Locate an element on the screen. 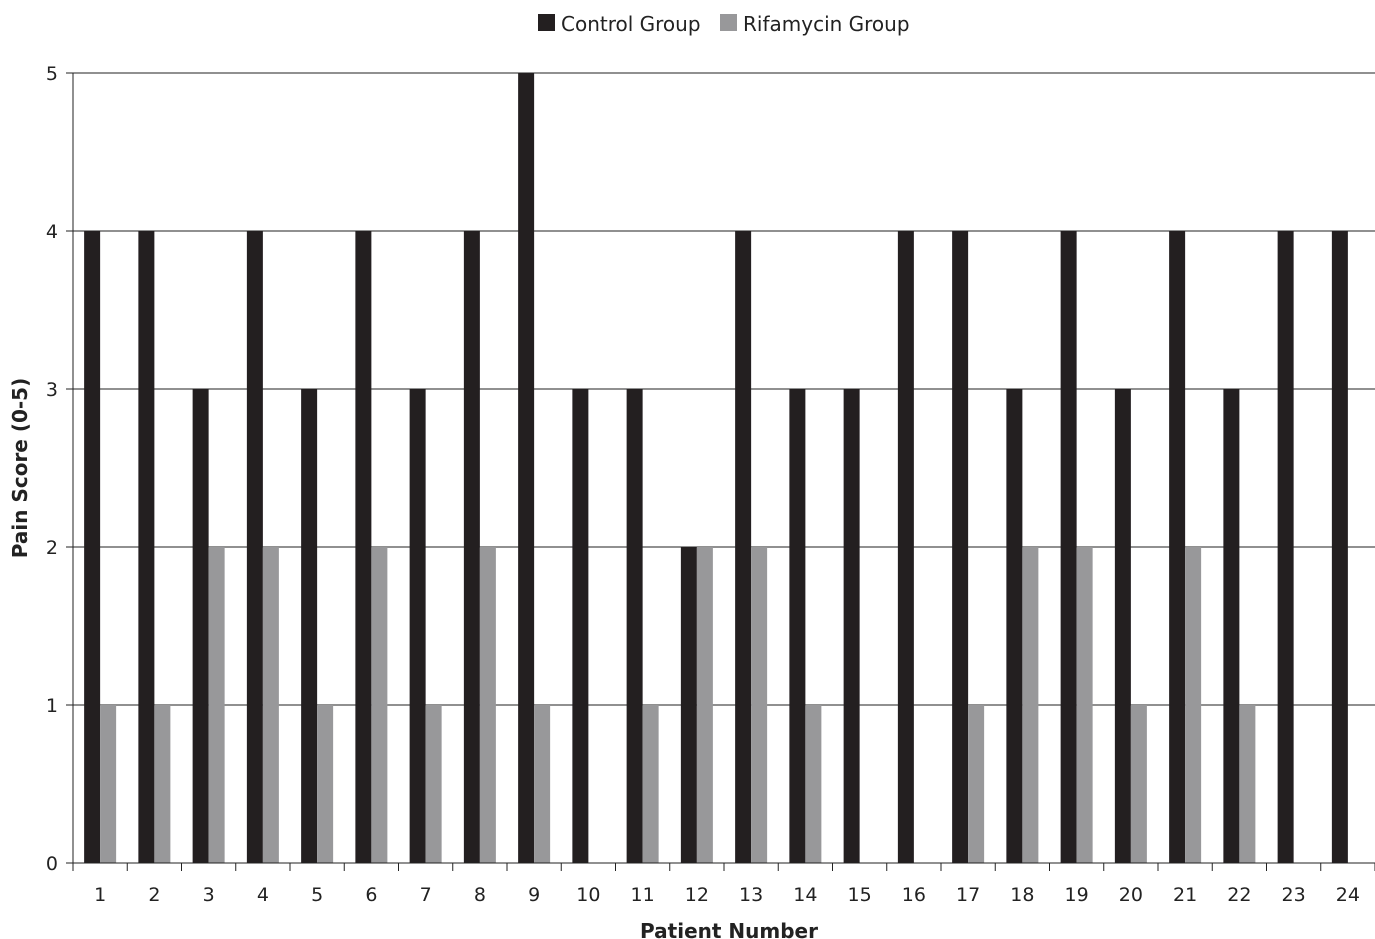 This screenshot has height=939, width=1375. x-tick-label: 13 is located at coordinates (751, 895).